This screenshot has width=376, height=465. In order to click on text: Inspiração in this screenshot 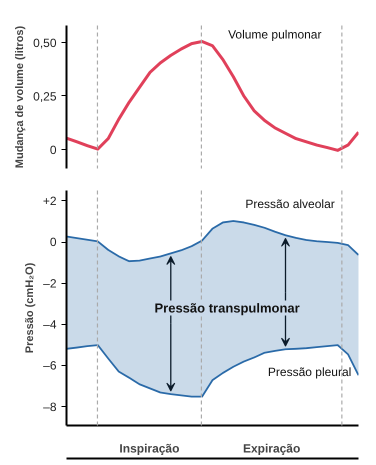, I will do `click(149, 449)`.